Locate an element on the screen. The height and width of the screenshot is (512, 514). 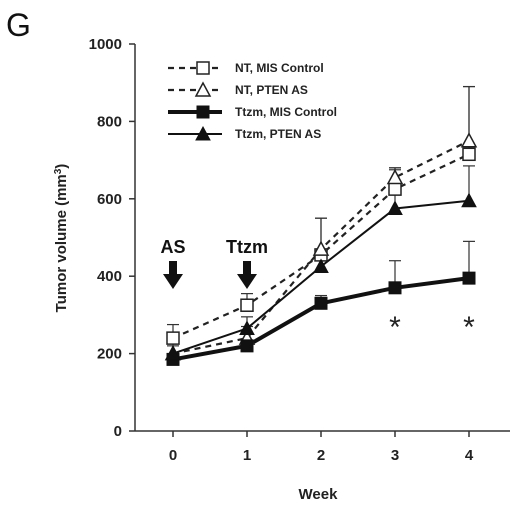
legend-label: Ttzm, MIS Control is located at coordinates (286, 112).